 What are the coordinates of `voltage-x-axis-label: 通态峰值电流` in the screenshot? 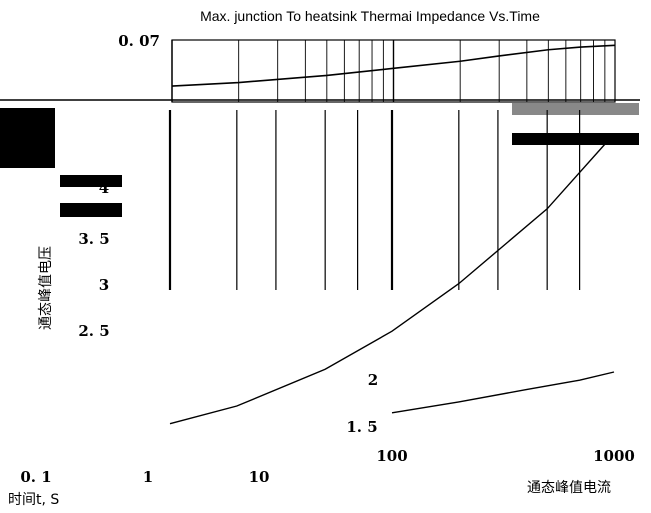 It's located at (569, 488).